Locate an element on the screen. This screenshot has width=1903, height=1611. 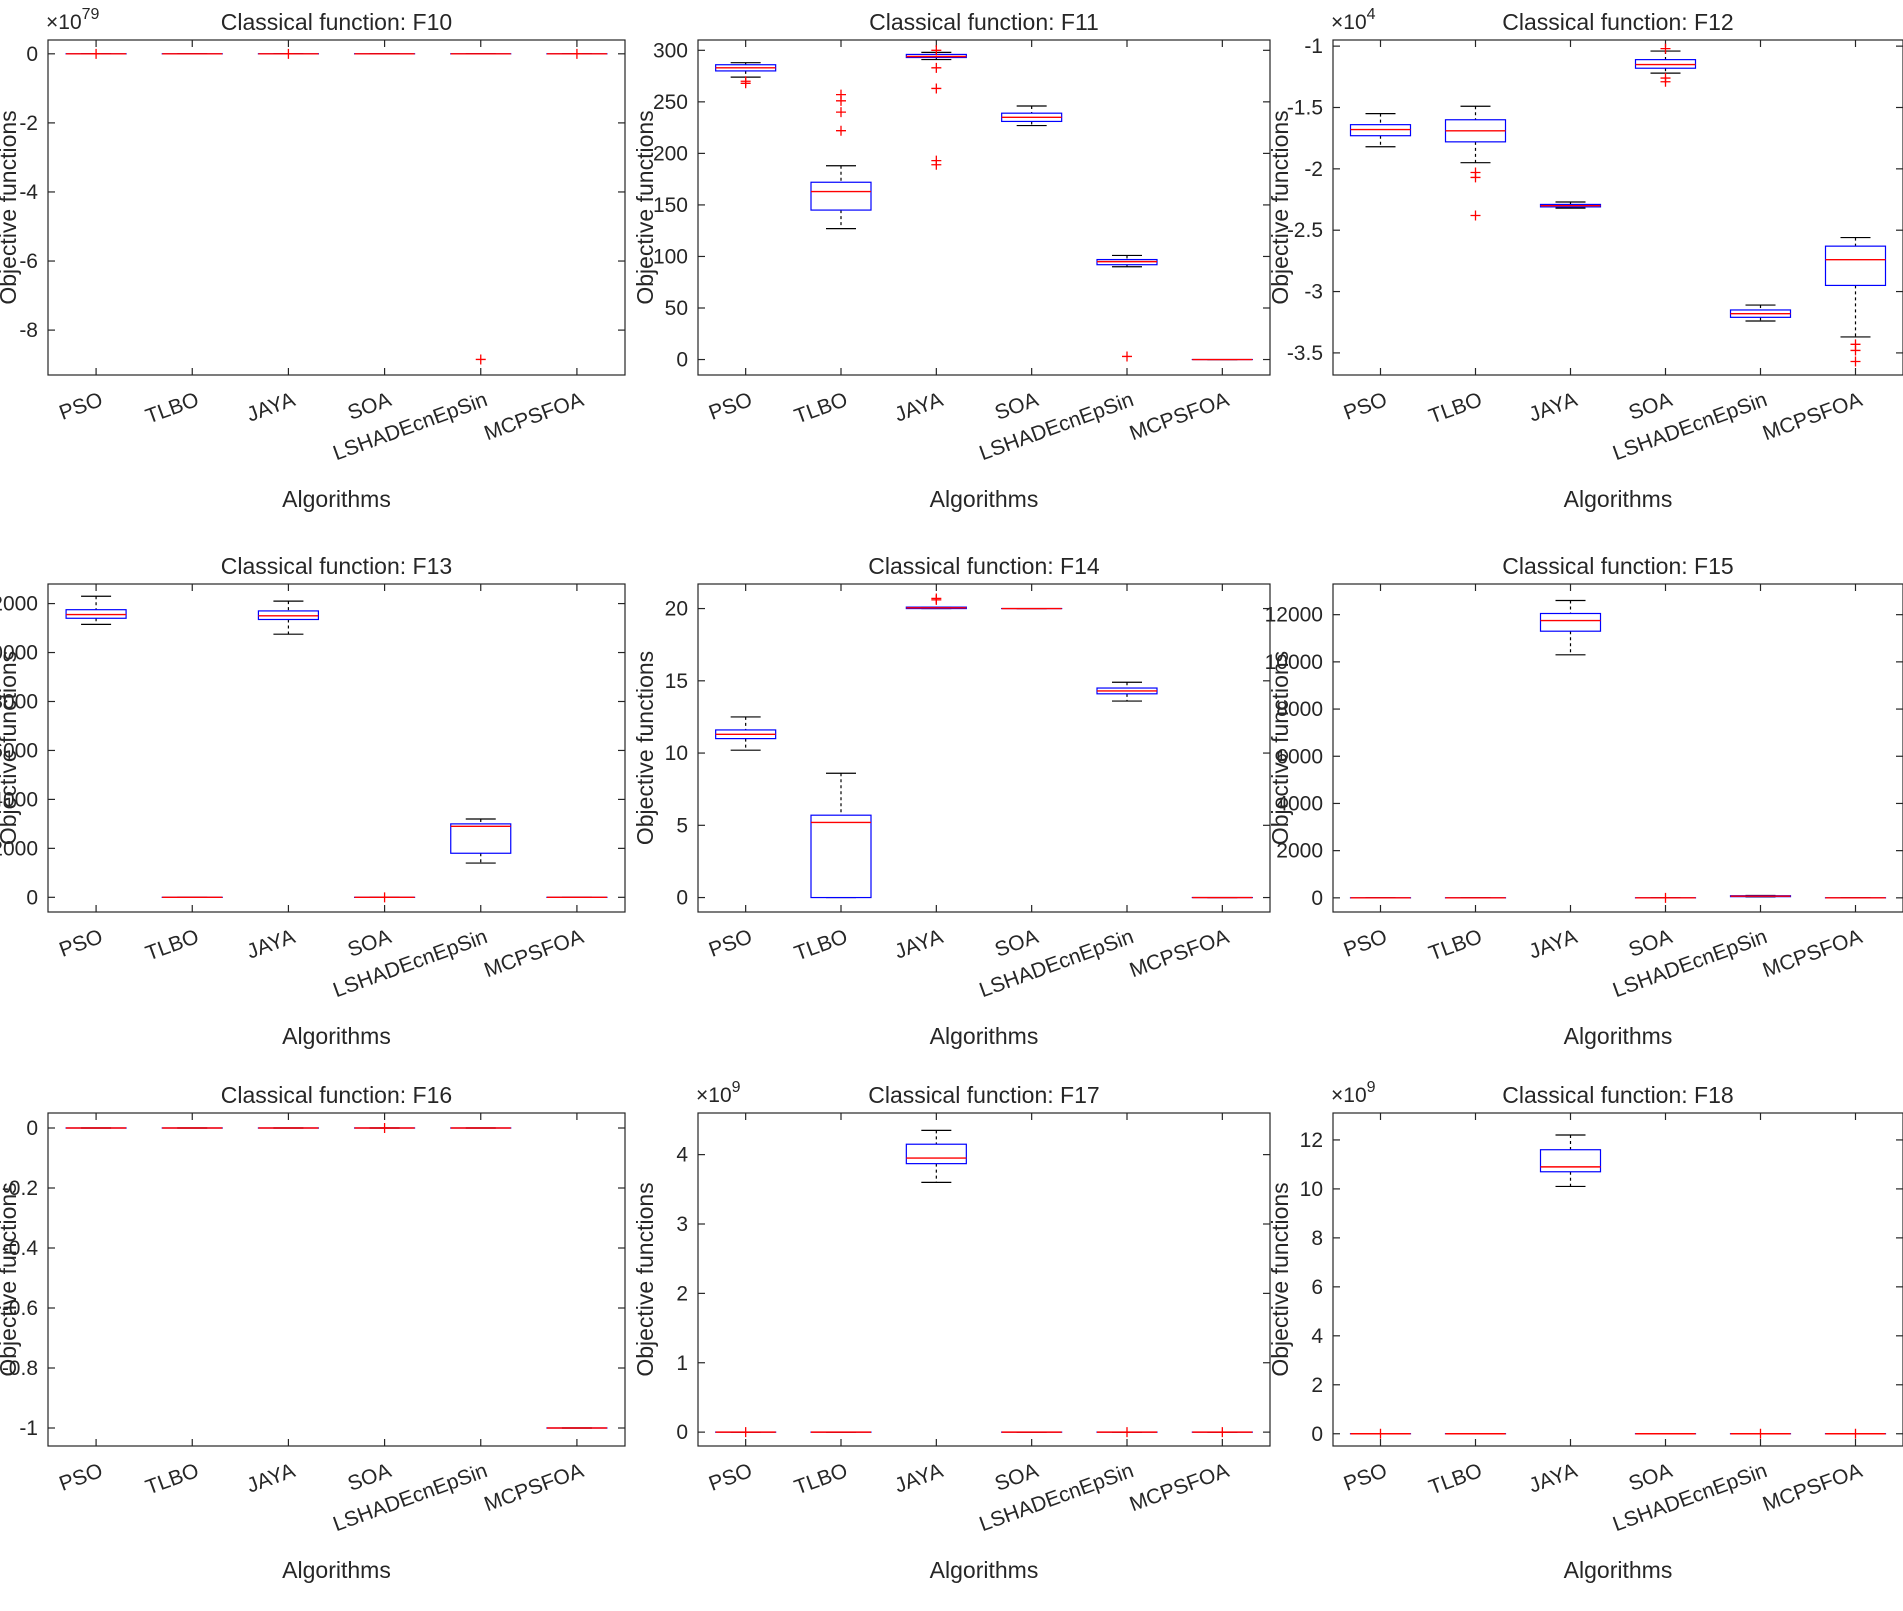
chart-title: Classical function: F18 is located at coordinates (1617, 1095).